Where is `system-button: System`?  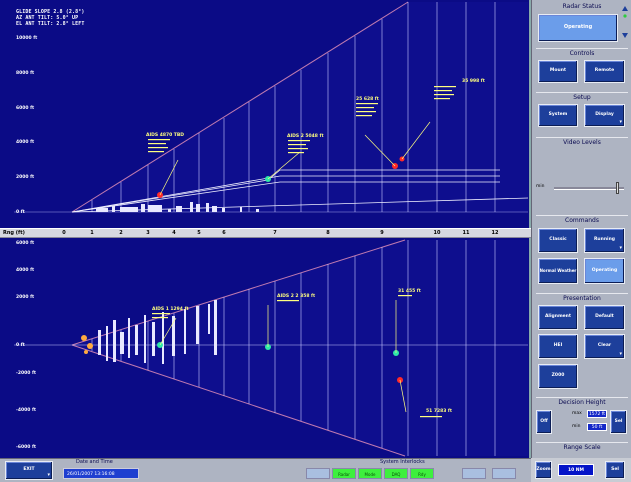 system-button: System is located at coordinates (558, 115).